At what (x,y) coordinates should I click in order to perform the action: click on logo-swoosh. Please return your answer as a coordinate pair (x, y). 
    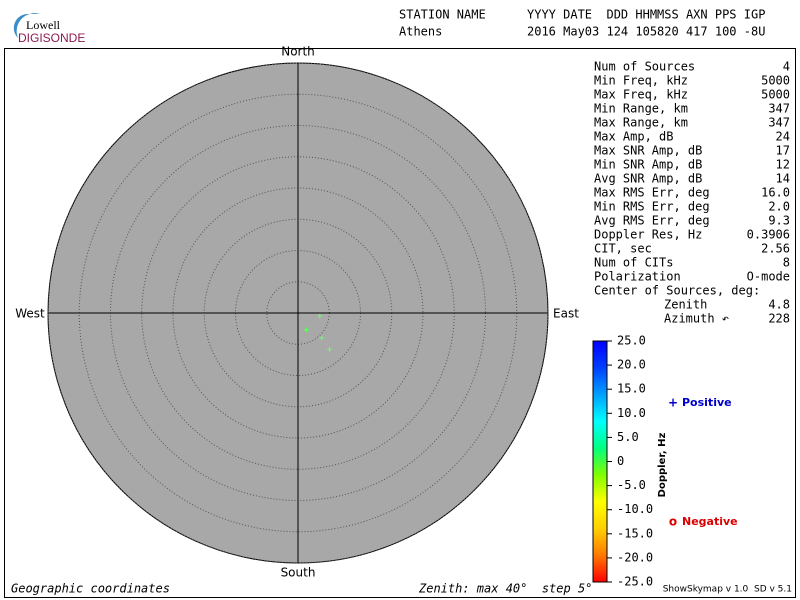
    Looking at the image, I should click on (26, 25).